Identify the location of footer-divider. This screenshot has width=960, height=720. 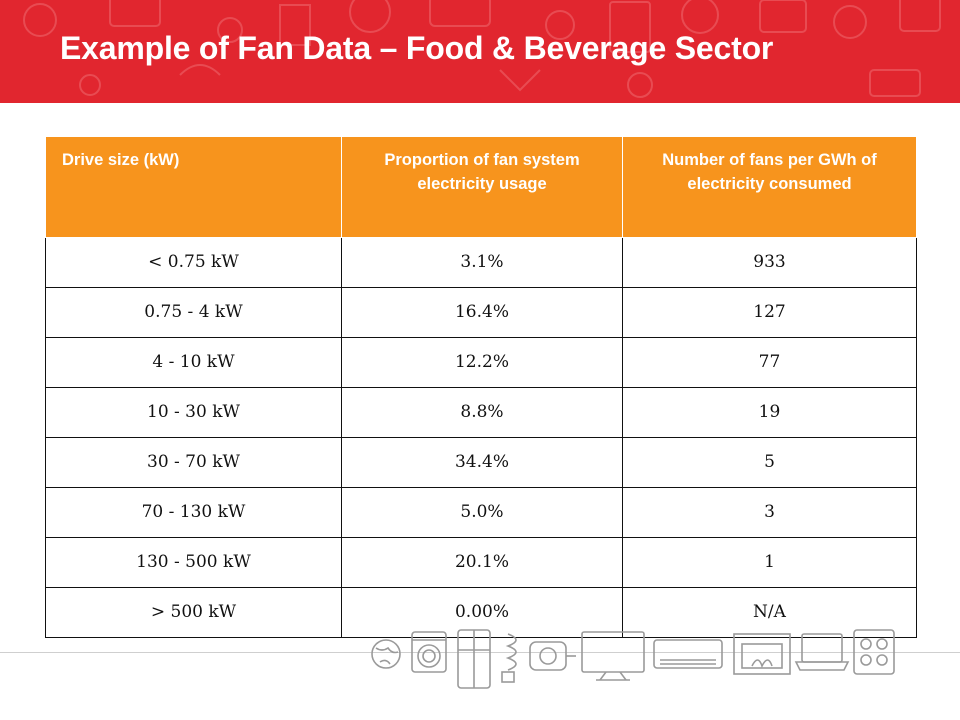
(480, 652).